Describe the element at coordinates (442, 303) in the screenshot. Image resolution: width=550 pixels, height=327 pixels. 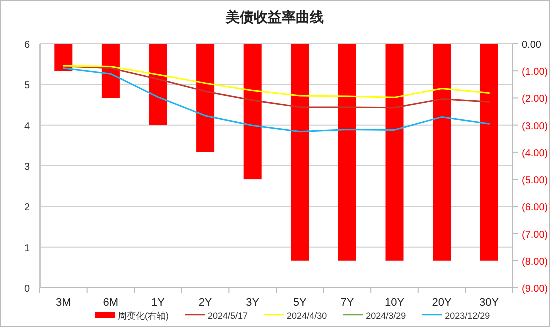
I see `x-tick-label: 20Y` at that location.